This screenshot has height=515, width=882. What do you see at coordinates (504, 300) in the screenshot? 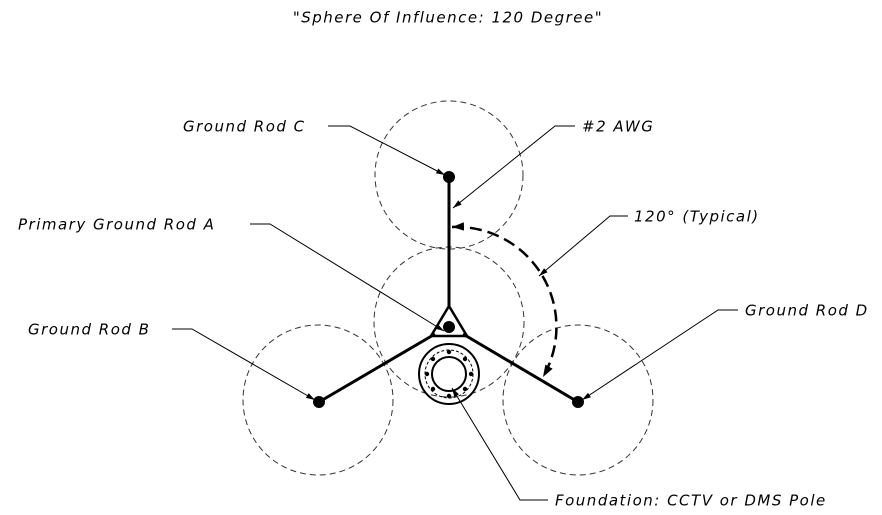
I see `angle-arc` at bounding box center [504, 300].